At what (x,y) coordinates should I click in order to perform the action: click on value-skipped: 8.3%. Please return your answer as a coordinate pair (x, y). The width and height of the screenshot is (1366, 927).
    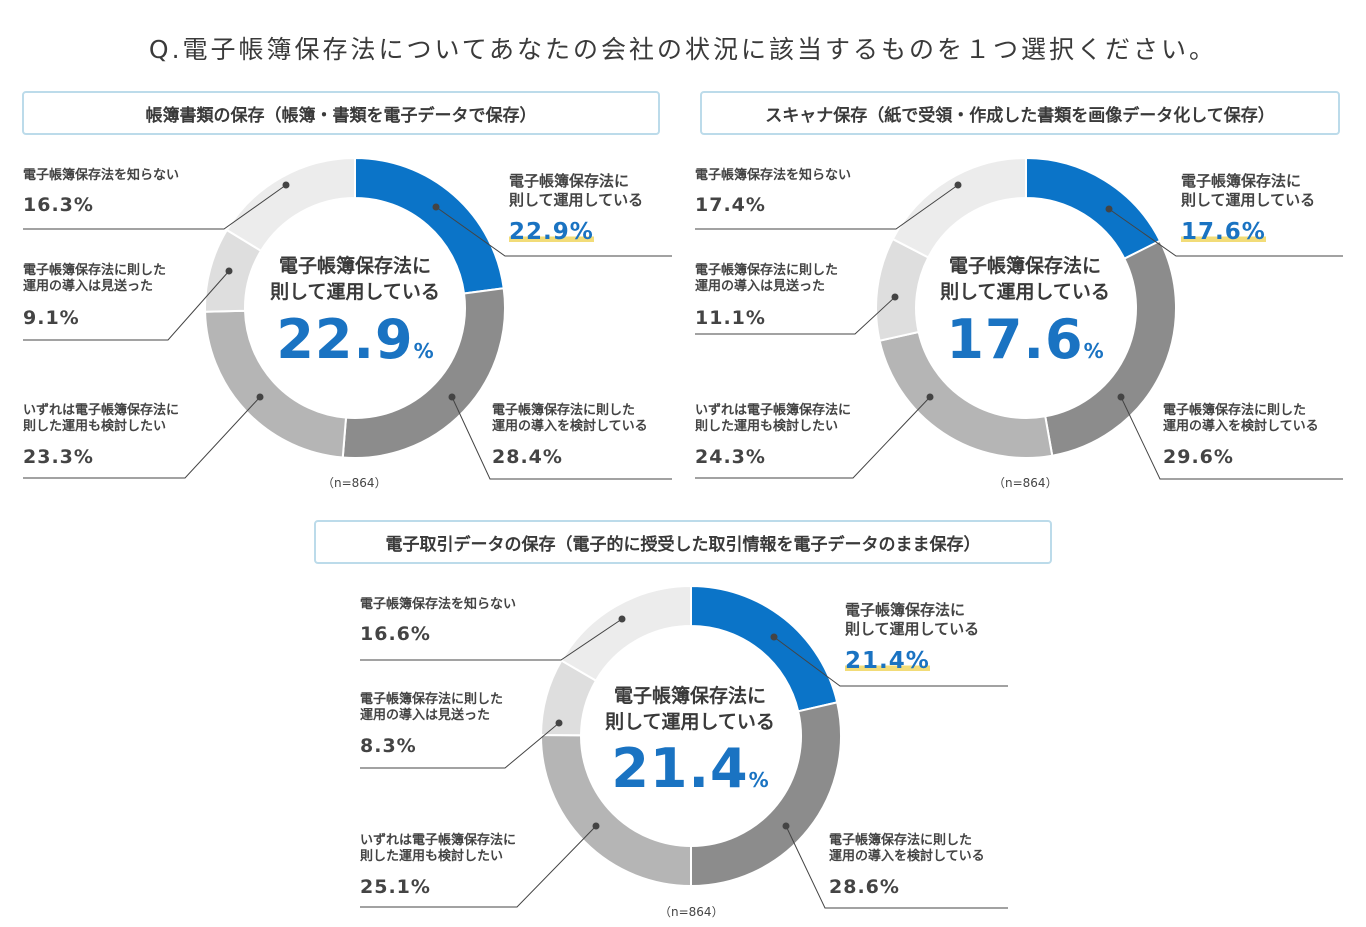
    Looking at the image, I should click on (388, 746).